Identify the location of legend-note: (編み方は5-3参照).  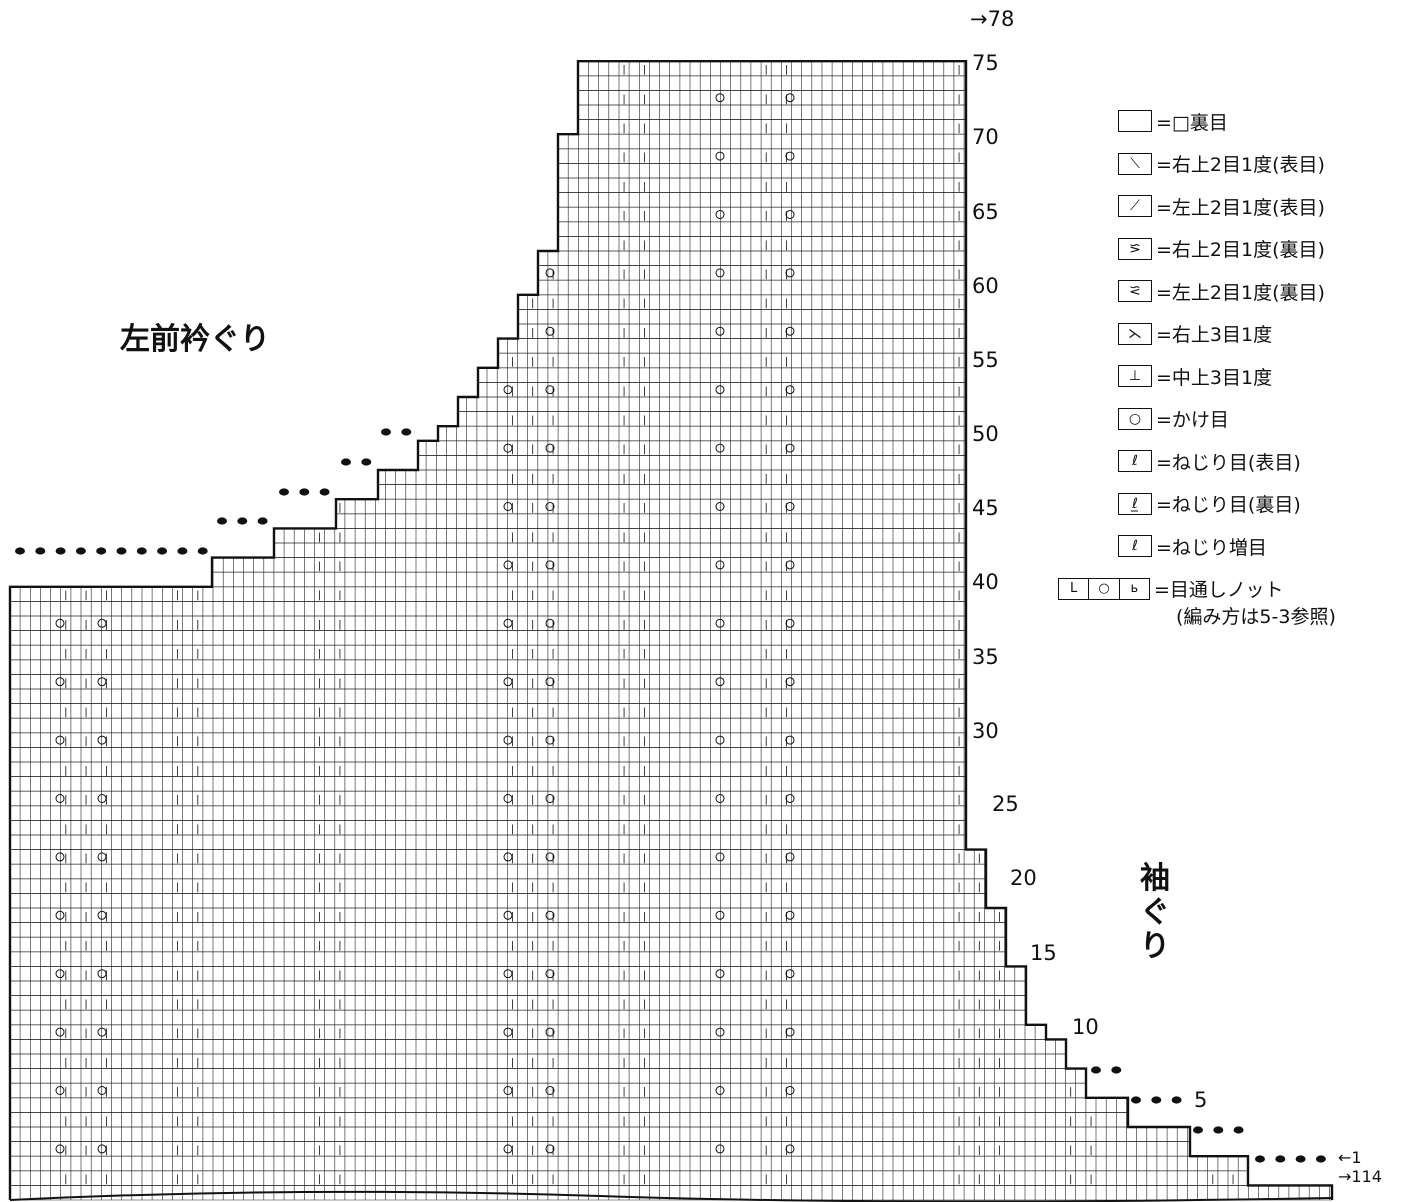
(1256, 617).